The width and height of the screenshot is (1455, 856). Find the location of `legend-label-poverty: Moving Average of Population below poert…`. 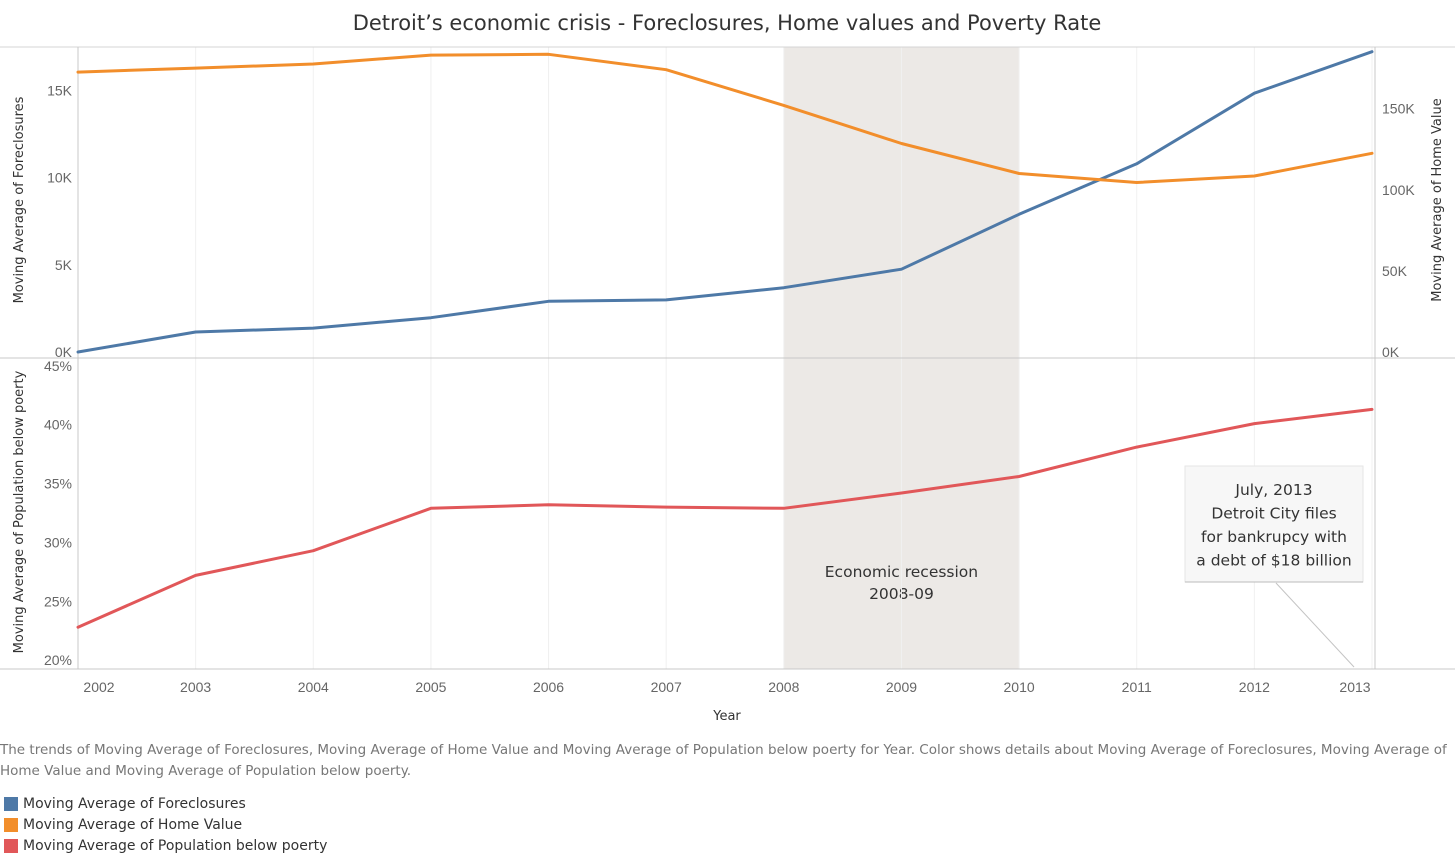

legend-label-poverty: Moving Average of Population below poert… is located at coordinates (175, 845).